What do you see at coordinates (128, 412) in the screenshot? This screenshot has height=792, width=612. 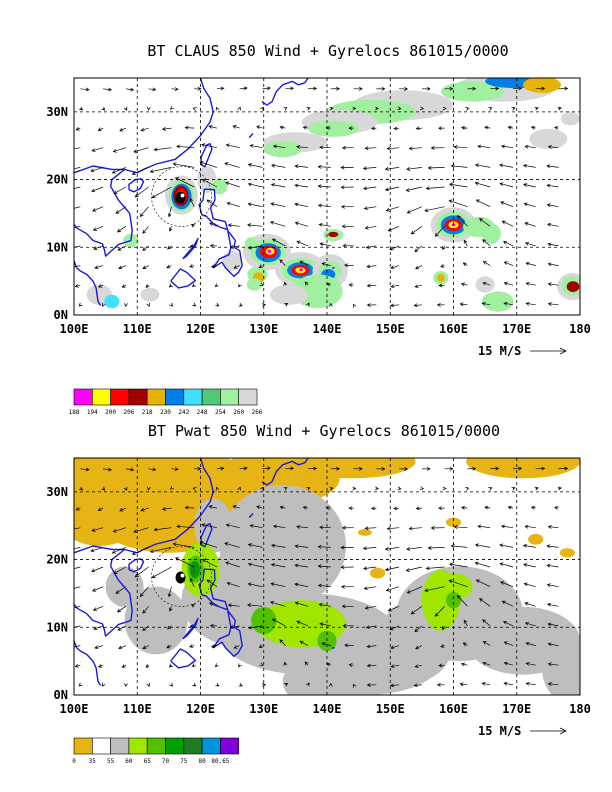 I see `colorbar-label: 206` at bounding box center [128, 412].